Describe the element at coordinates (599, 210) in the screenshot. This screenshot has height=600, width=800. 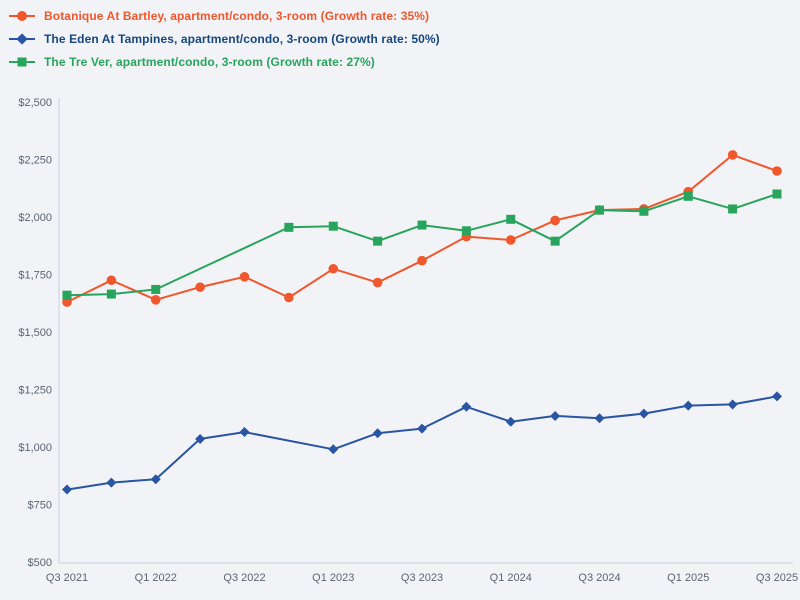
I see `data-point-the-tre-ver-q3-2024` at that location.